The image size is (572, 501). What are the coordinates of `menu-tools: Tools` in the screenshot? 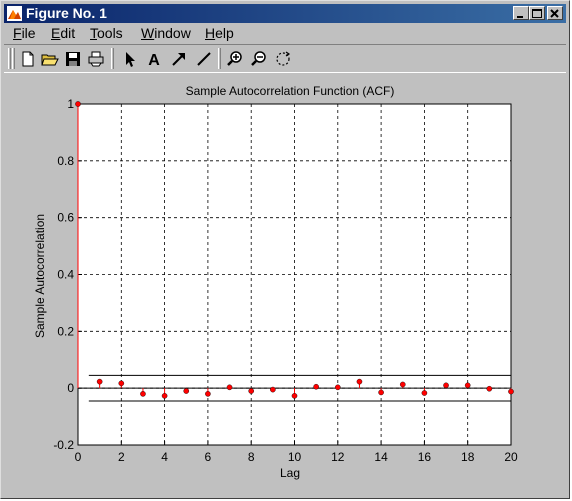 It's located at (106, 33).